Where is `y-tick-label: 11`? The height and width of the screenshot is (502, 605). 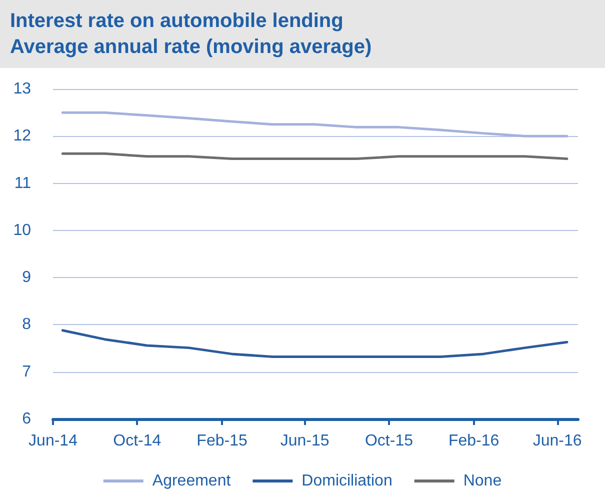
y-tick-label: 11 is located at coordinates (23, 183).